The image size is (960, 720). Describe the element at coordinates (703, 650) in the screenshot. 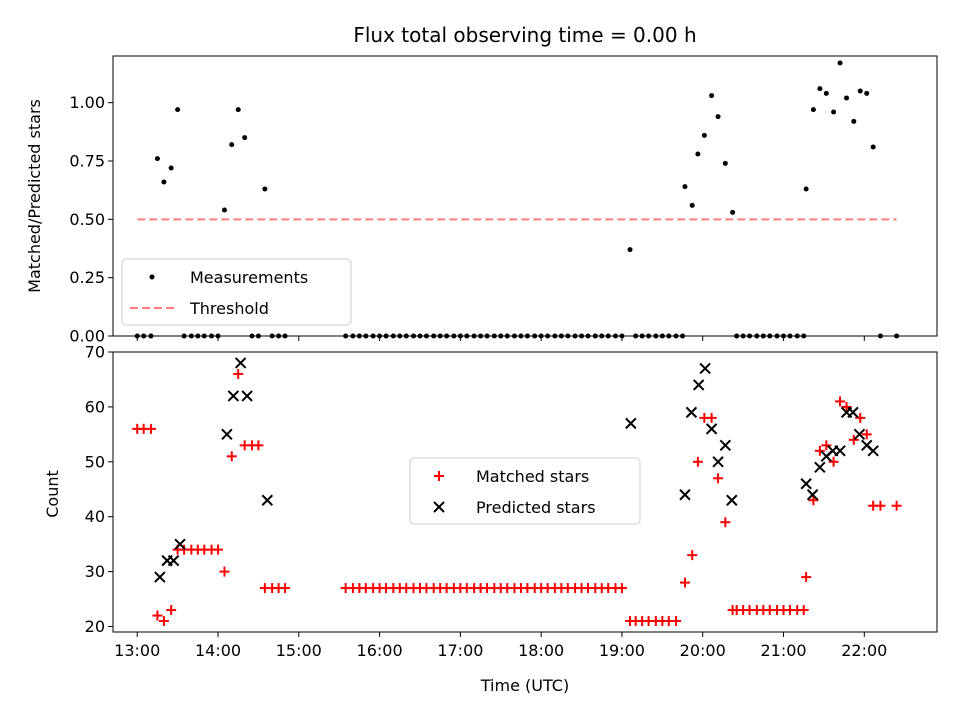

I see `x-tick-label: 20:00` at that location.